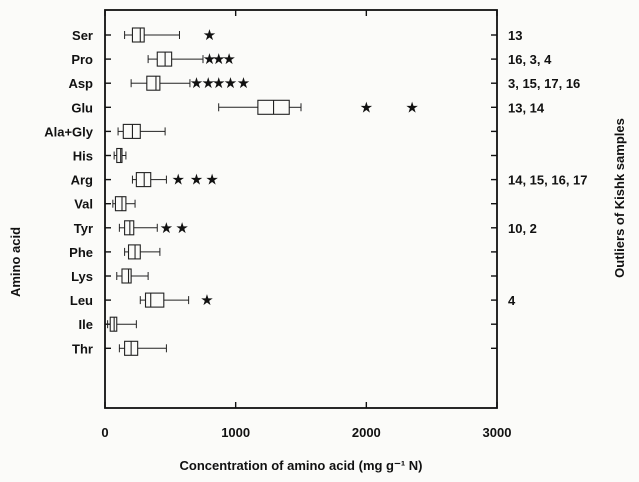 The image size is (639, 482). Describe the element at coordinates (82, 348) in the screenshot. I see `category-label-thr: Thr` at that location.